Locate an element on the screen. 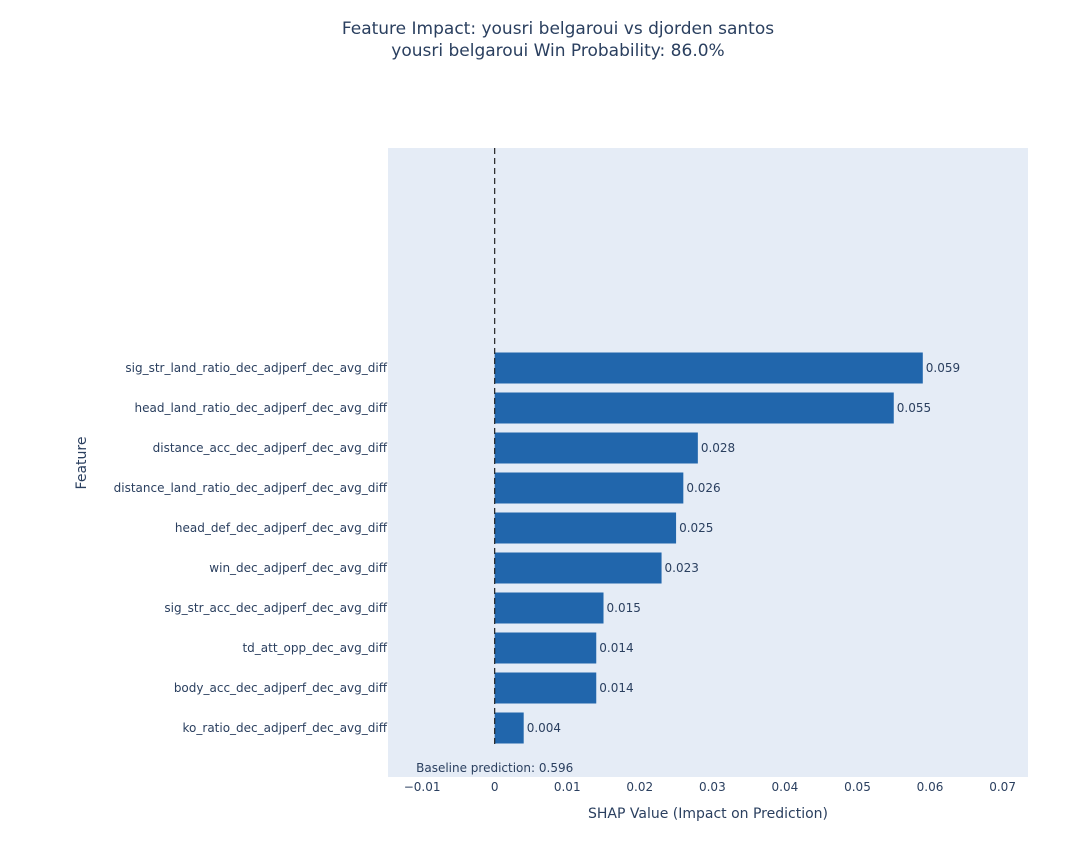 The image size is (1087, 860). x-tick-label: 0.03 is located at coordinates (712, 787).